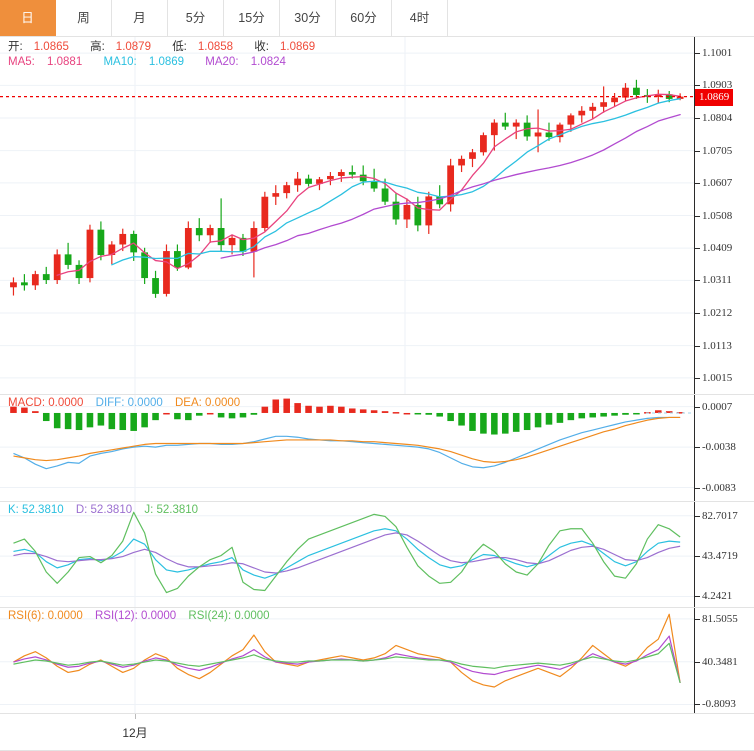 This screenshot has width=754, height=751. I want to click on timeframe-tab-5: 30分, so click(308, 18).